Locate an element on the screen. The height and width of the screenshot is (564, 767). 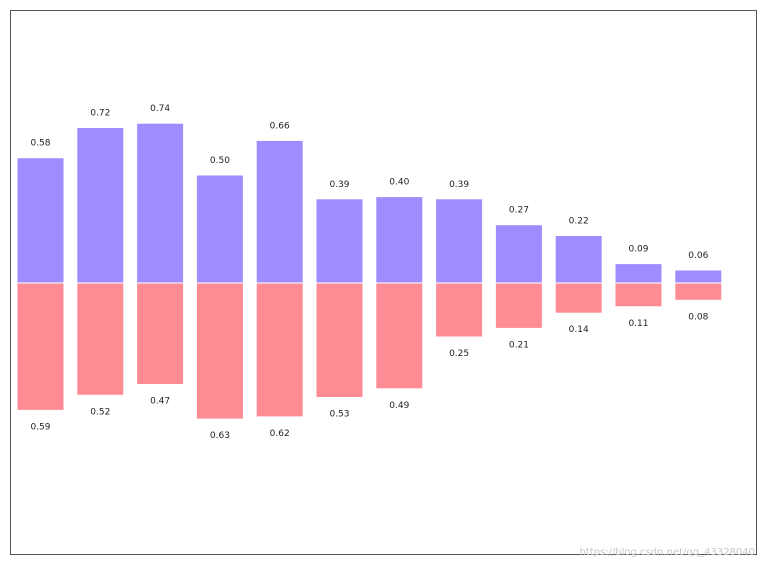
value-label-negative-4: 0.62 is located at coordinates (280, 434).